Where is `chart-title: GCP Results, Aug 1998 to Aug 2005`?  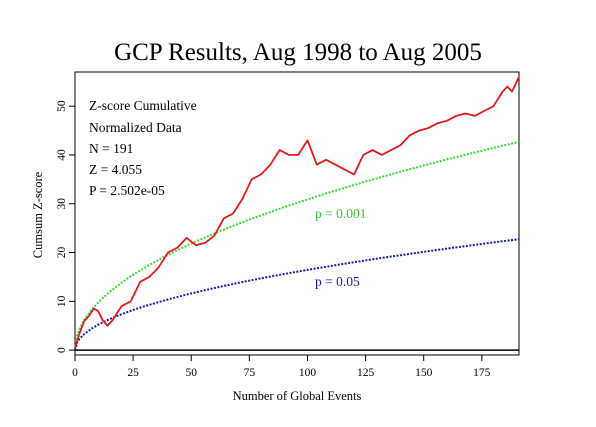
chart-title: GCP Results, Aug 1998 to Aug 2005 is located at coordinates (298, 52).